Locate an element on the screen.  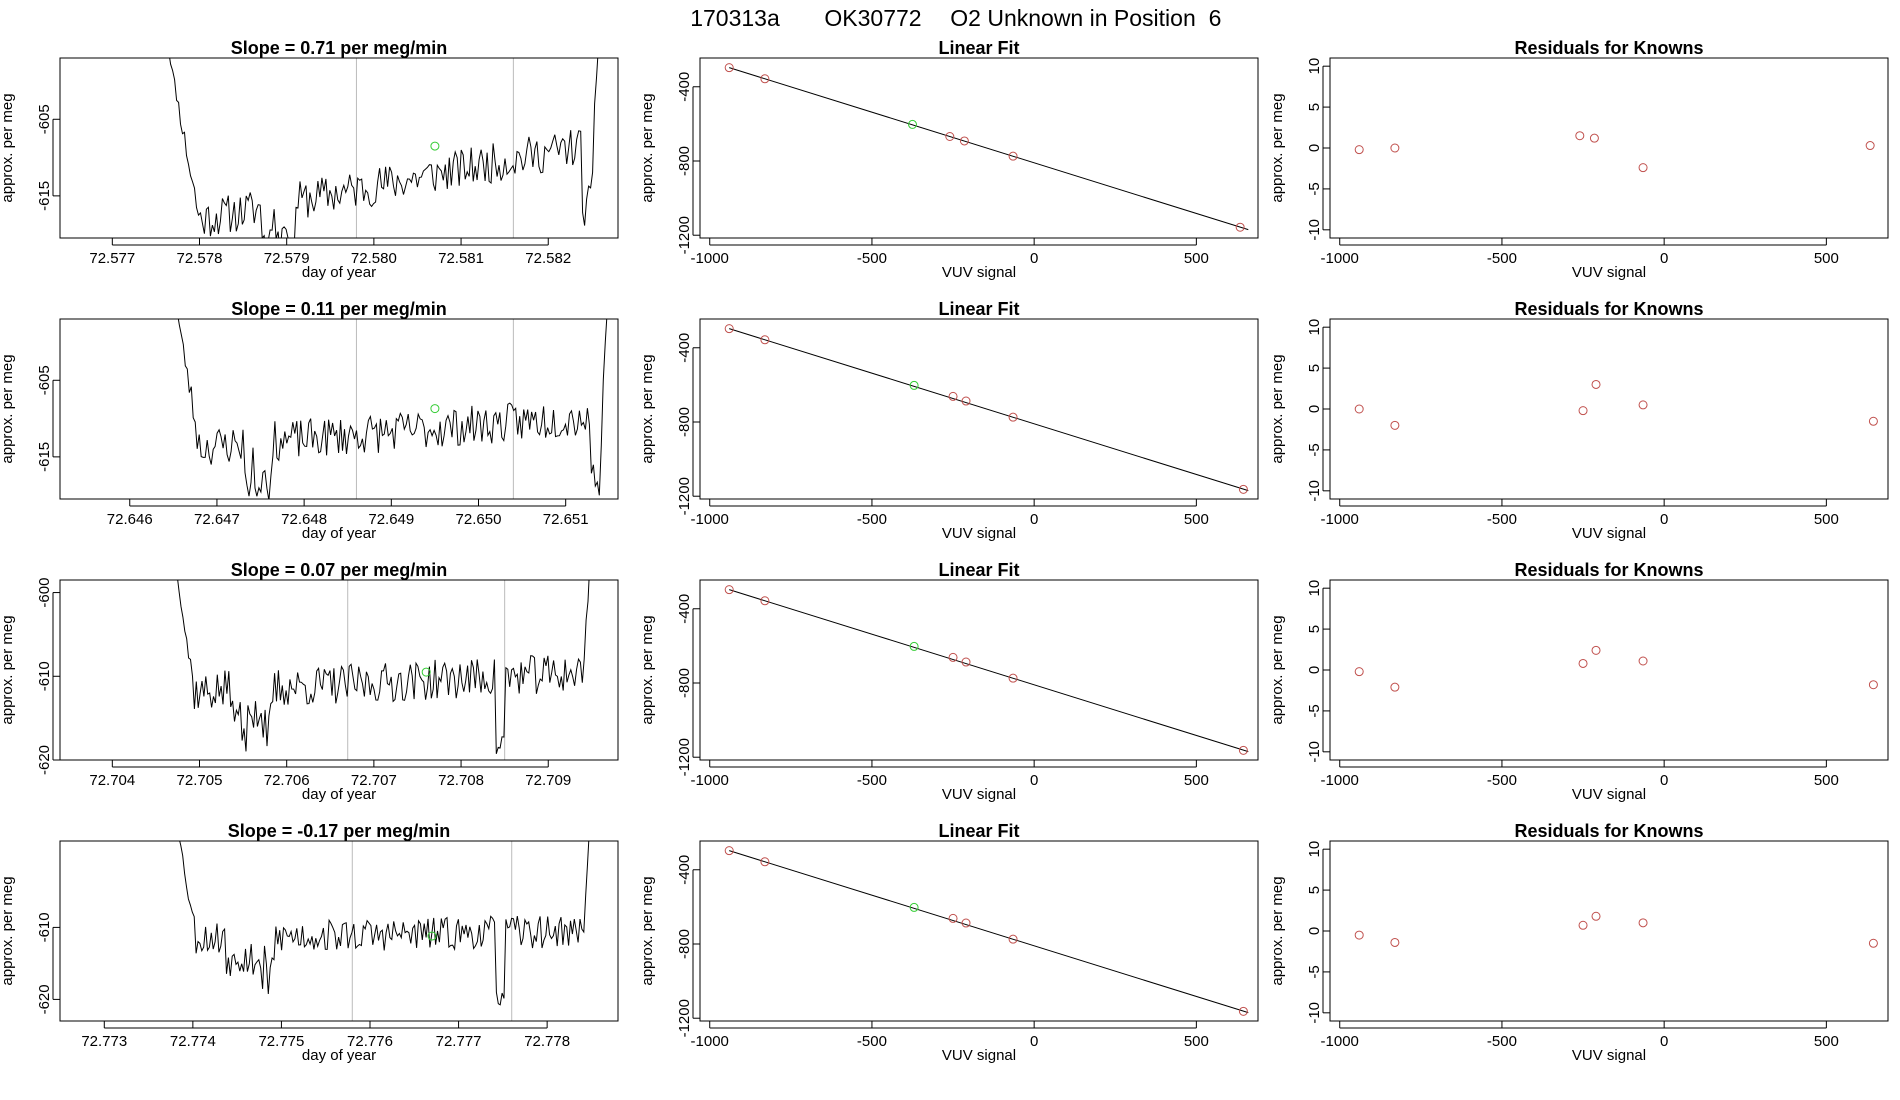
x-tick-label: 72.648 is located at coordinates (304, 519).